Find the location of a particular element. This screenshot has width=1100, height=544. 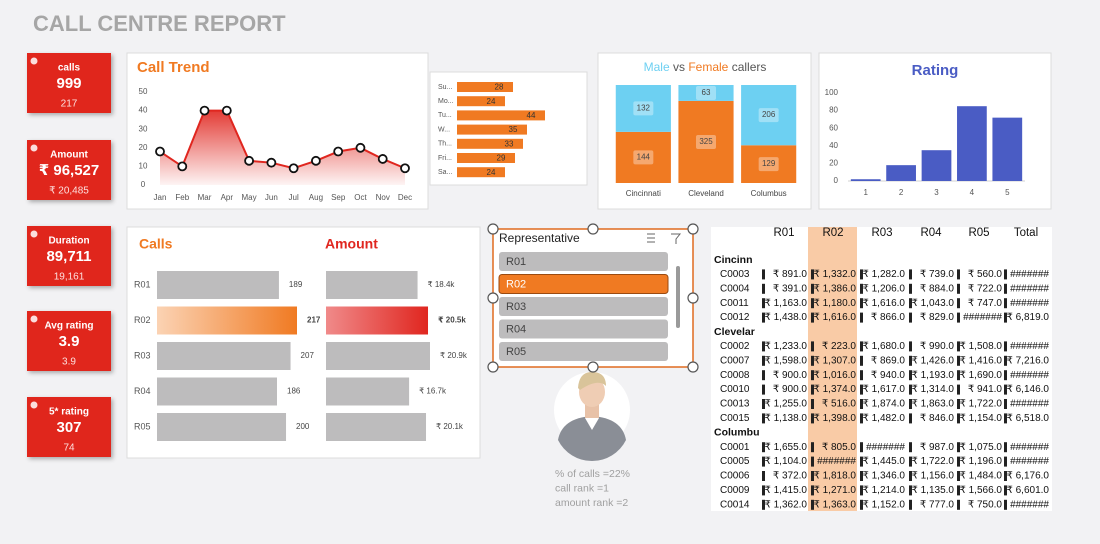

table-cell: ₹ 1,482.0 is located at coordinates (883, 418).